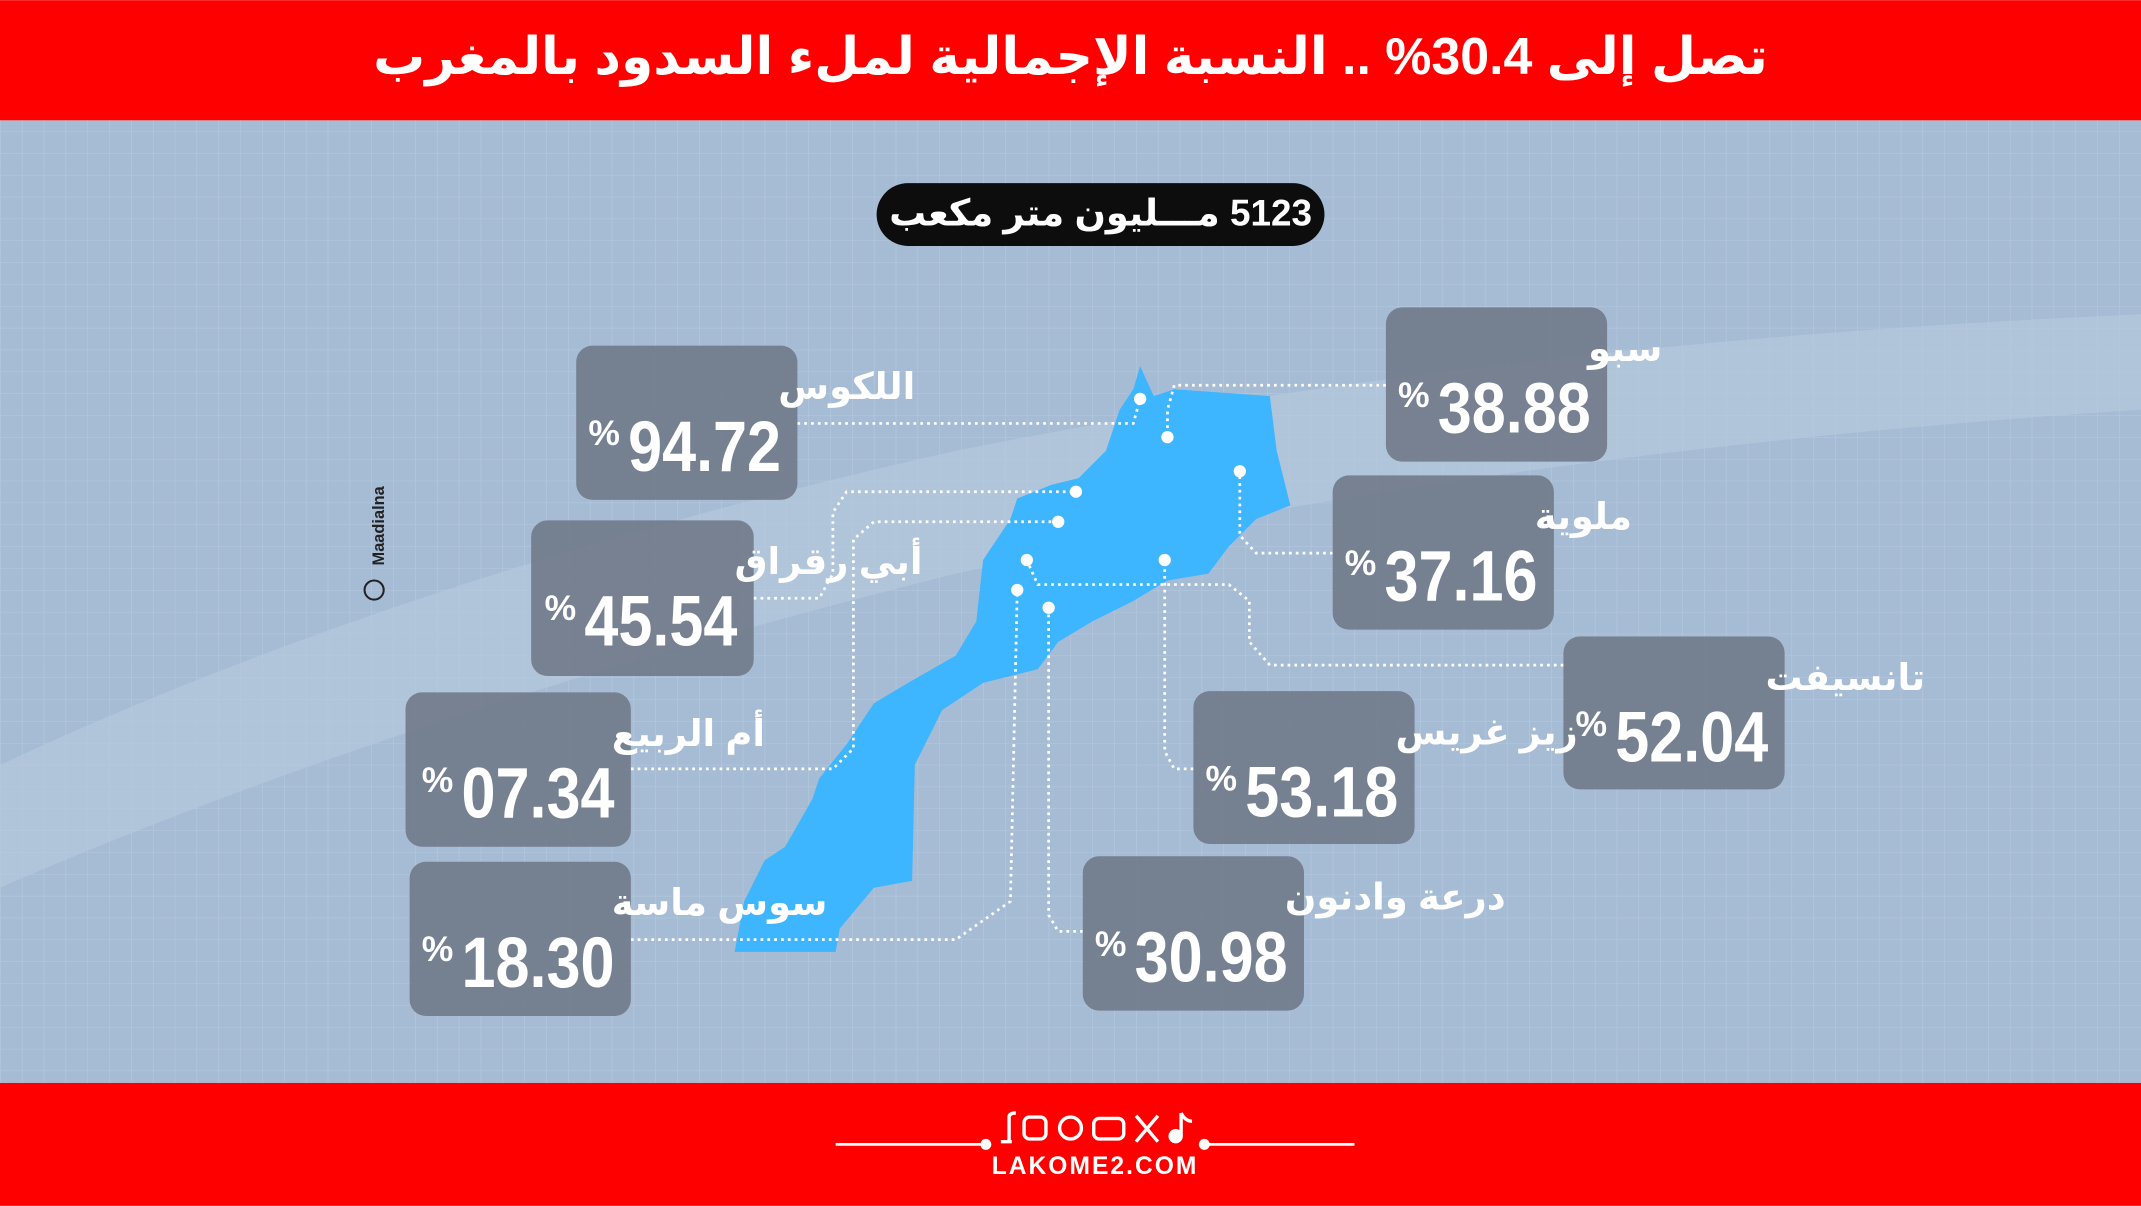  I want to click on instagram-icon, so click(1035, 1128).